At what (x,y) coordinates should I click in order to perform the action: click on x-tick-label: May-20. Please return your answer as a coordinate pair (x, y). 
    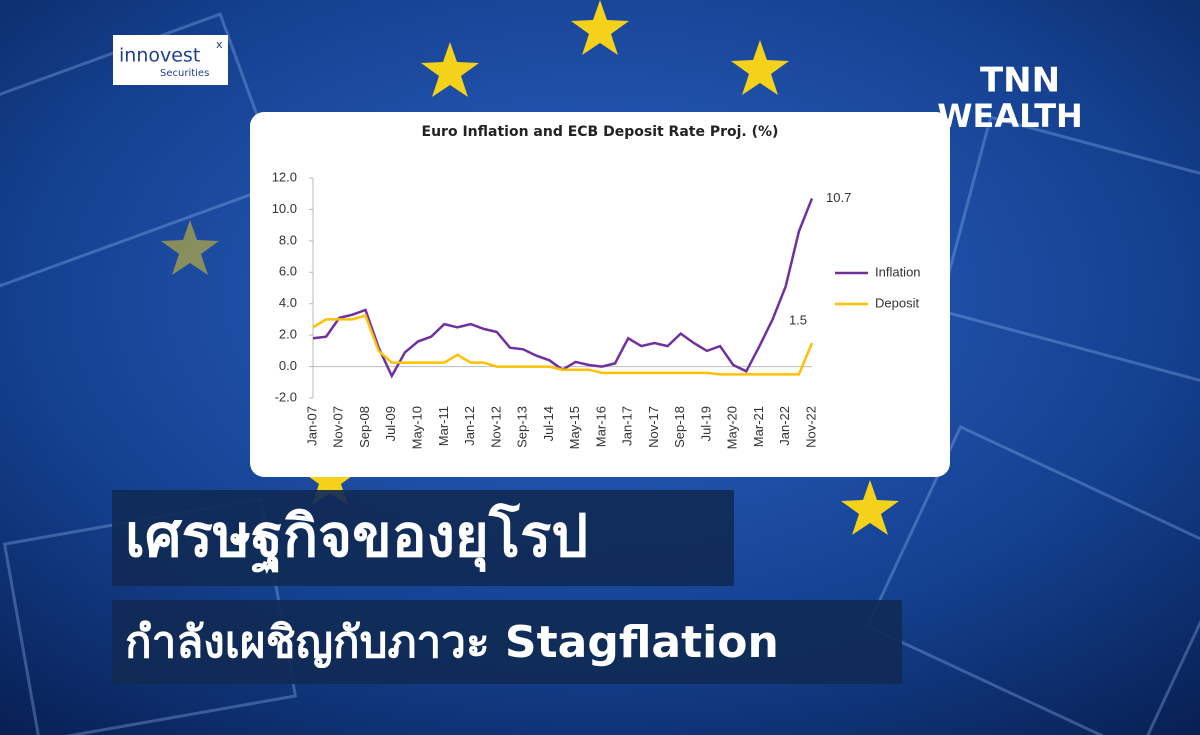
    Looking at the image, I should click on (732, 427).